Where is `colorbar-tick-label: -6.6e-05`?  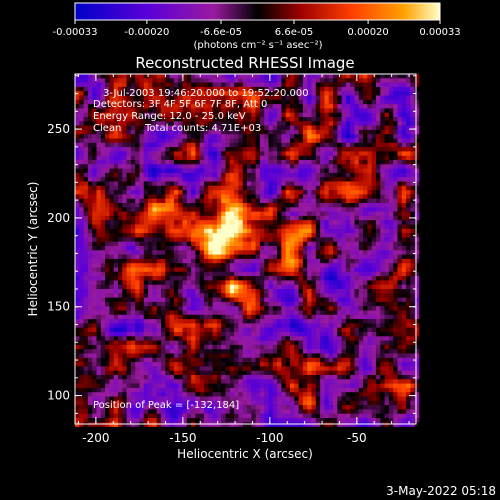
colorbar-tick-label: -6.6e-05 is located at coordinates (221, 32).